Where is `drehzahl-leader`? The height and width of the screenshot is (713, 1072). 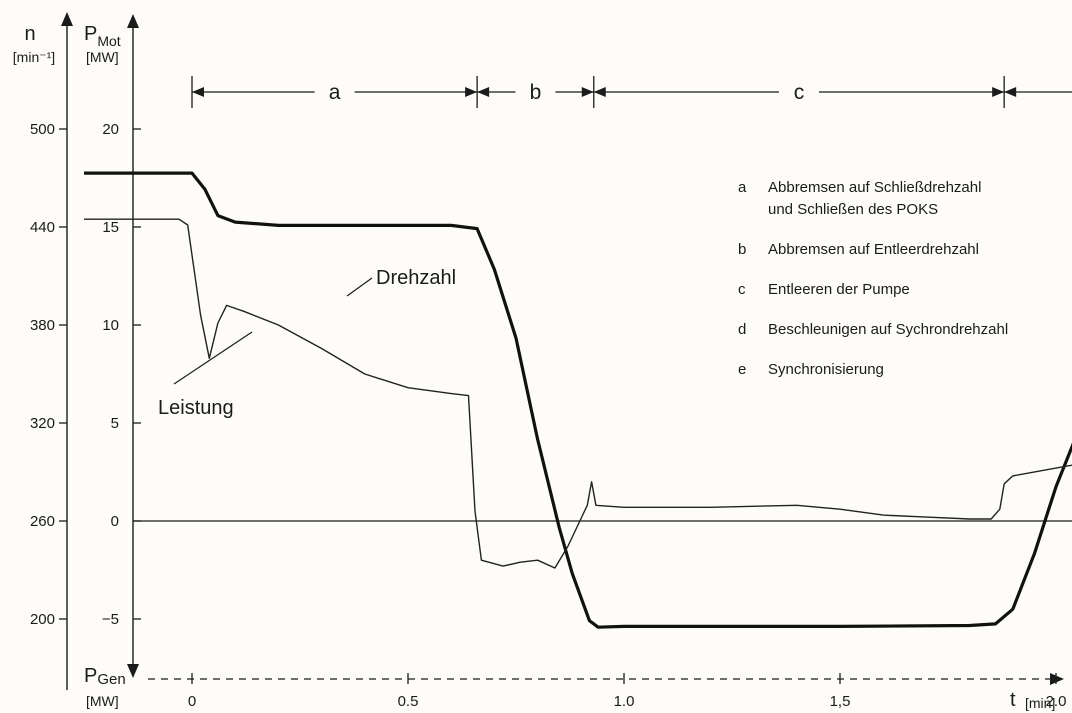 drehzahl-leader is located at coordinates (359, 287).